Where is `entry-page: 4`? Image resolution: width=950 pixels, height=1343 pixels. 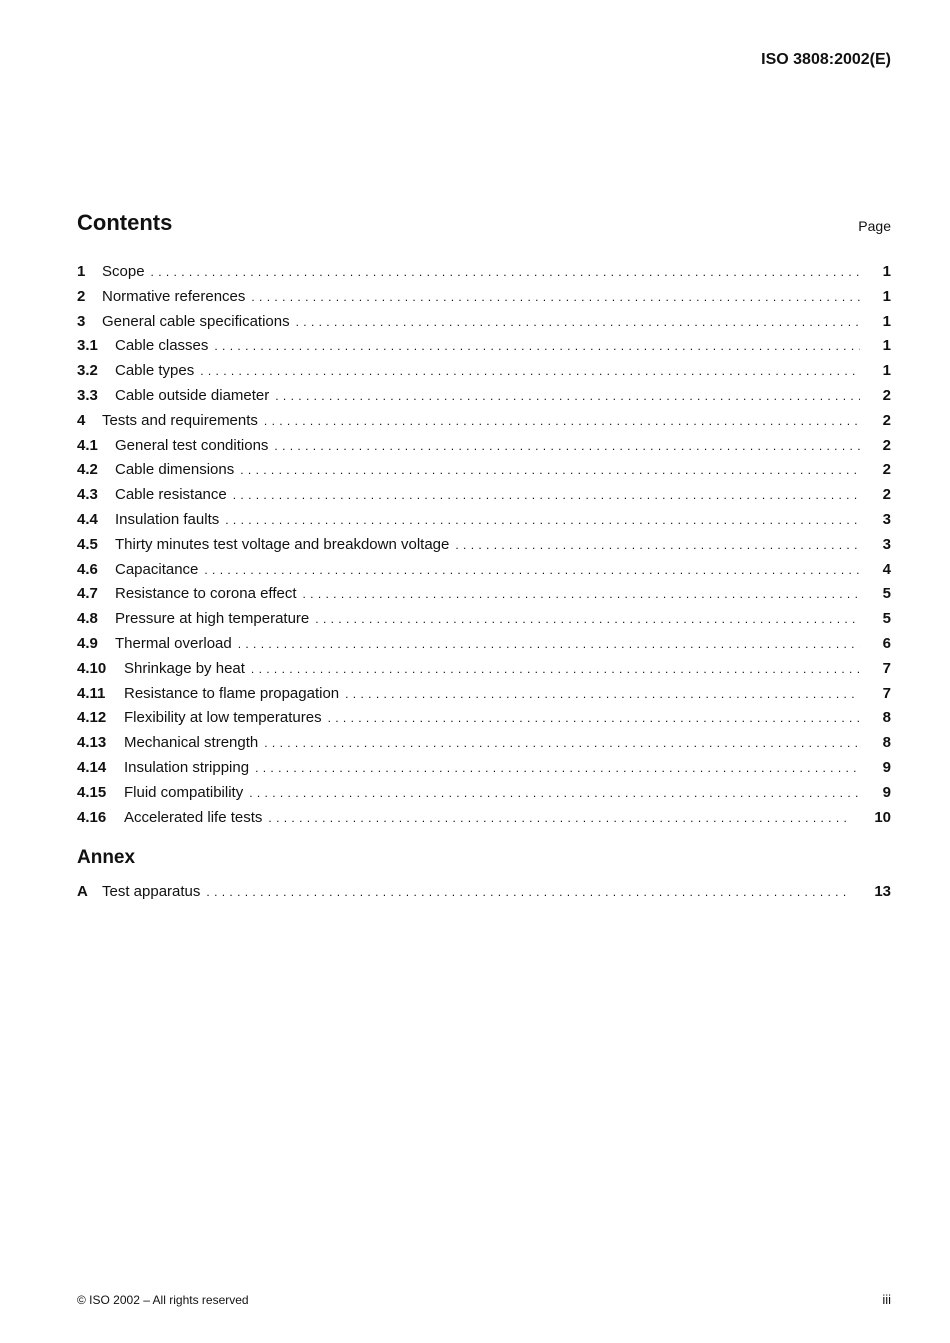
entry-page: 4 is located at coordinates (886, 569).